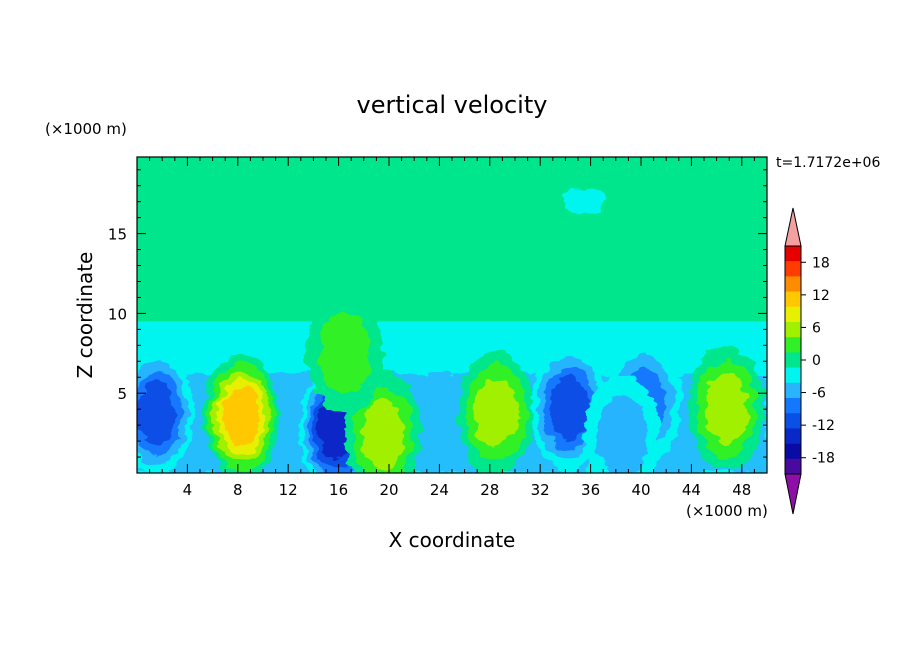 This screenshot has height=654, width=904. I want to click on time-label: t=1.7172e+06, so click(828, 163).